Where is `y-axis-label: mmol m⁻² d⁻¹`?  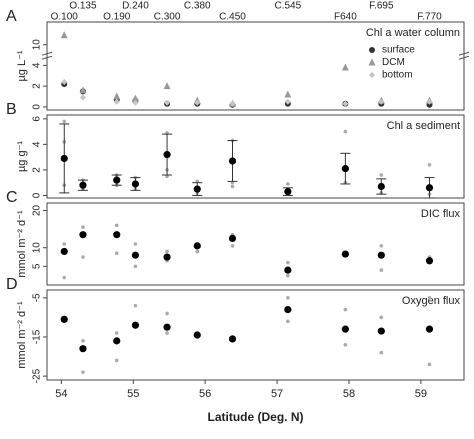 y-axis-label: mmol m⁻² d⁻¹ is located at coordinates (22, 244).